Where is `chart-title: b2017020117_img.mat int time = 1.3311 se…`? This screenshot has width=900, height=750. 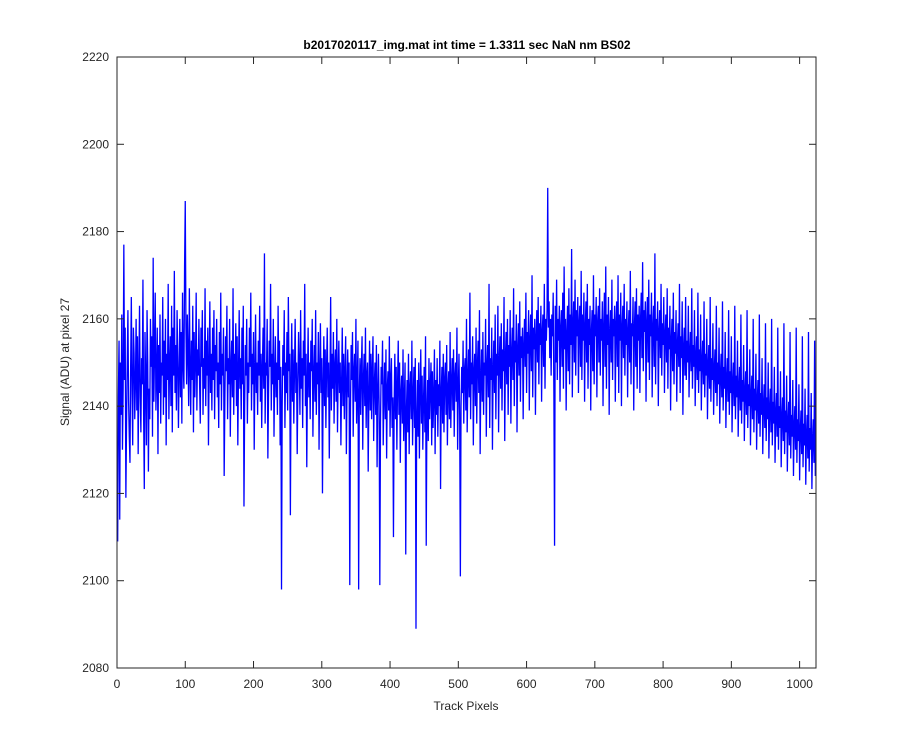 chart-title: b2017020117_img.mat int time = 1.3311 se… is located at coordinates (467, 45).